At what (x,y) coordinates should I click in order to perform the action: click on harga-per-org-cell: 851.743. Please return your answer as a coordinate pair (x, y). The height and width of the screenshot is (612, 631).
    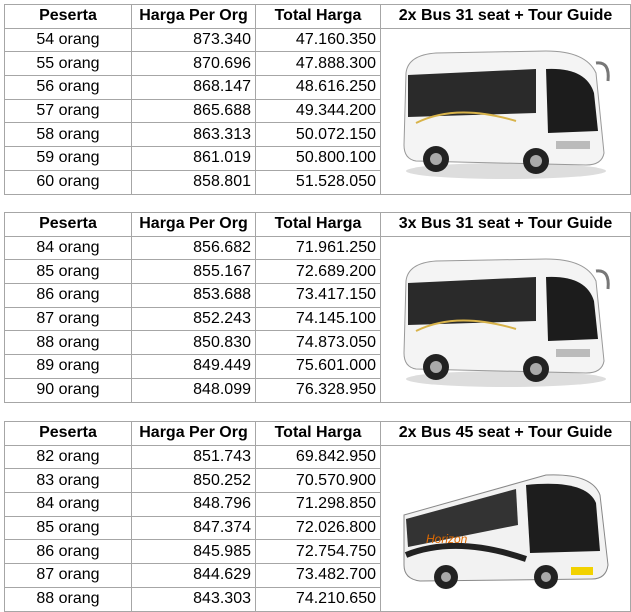
    Looking at the image, I should click on (193, 457).